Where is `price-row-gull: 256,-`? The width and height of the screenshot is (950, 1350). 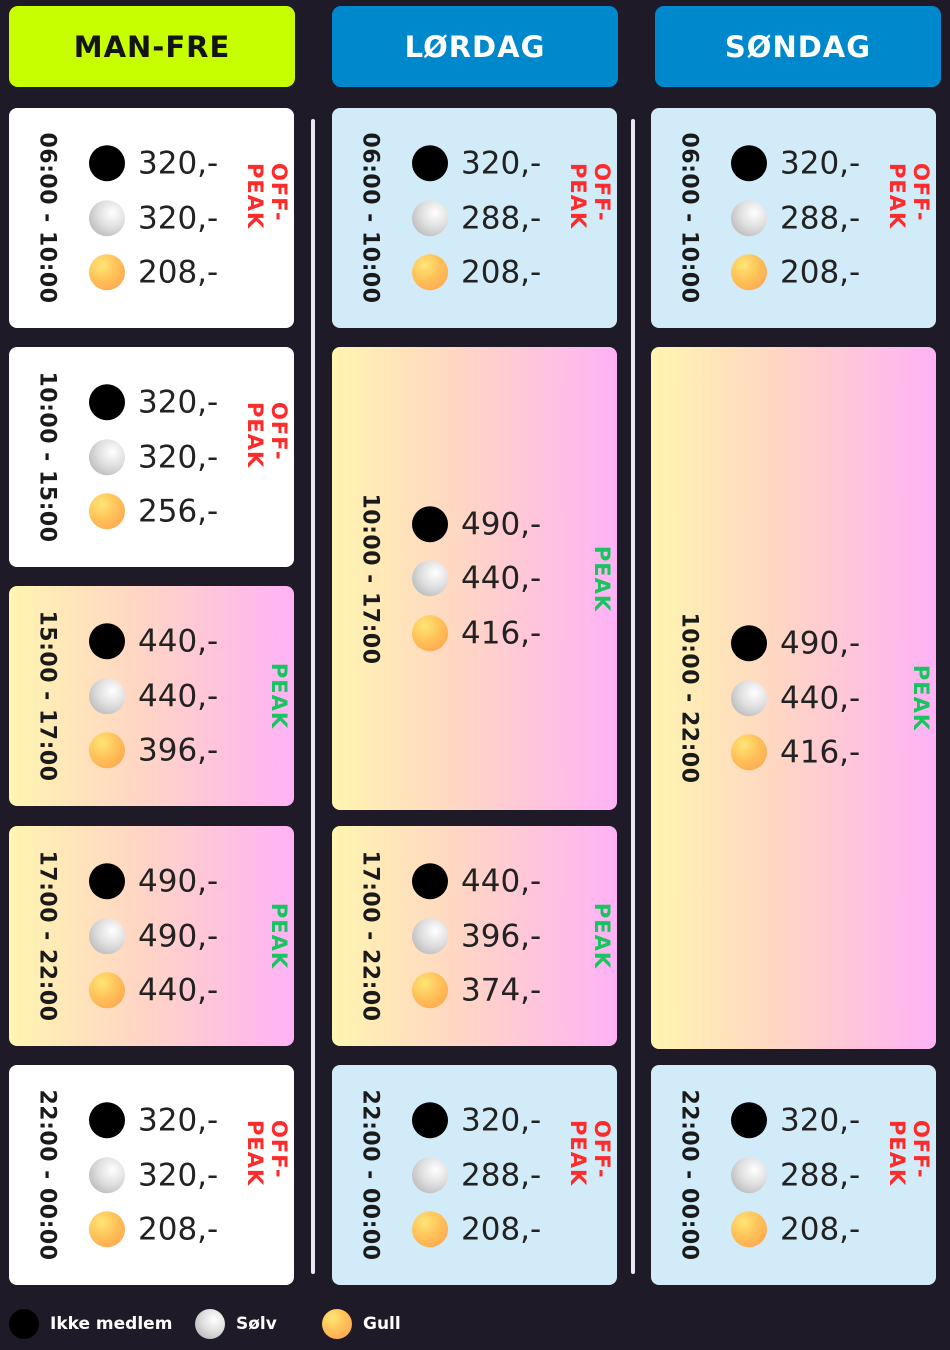
price-row-gull: 256,- is located at coordinates (153, 511).